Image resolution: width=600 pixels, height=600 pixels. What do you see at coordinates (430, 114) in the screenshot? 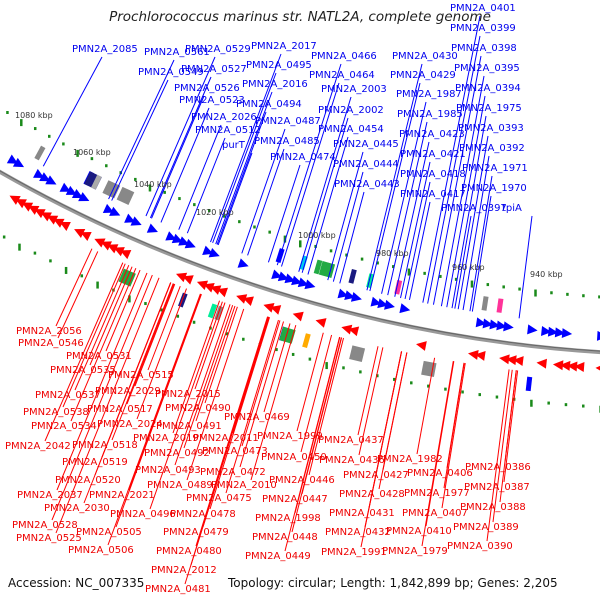
I see `gene-label: PMN2A_1985` at bounding box center [430, 114].